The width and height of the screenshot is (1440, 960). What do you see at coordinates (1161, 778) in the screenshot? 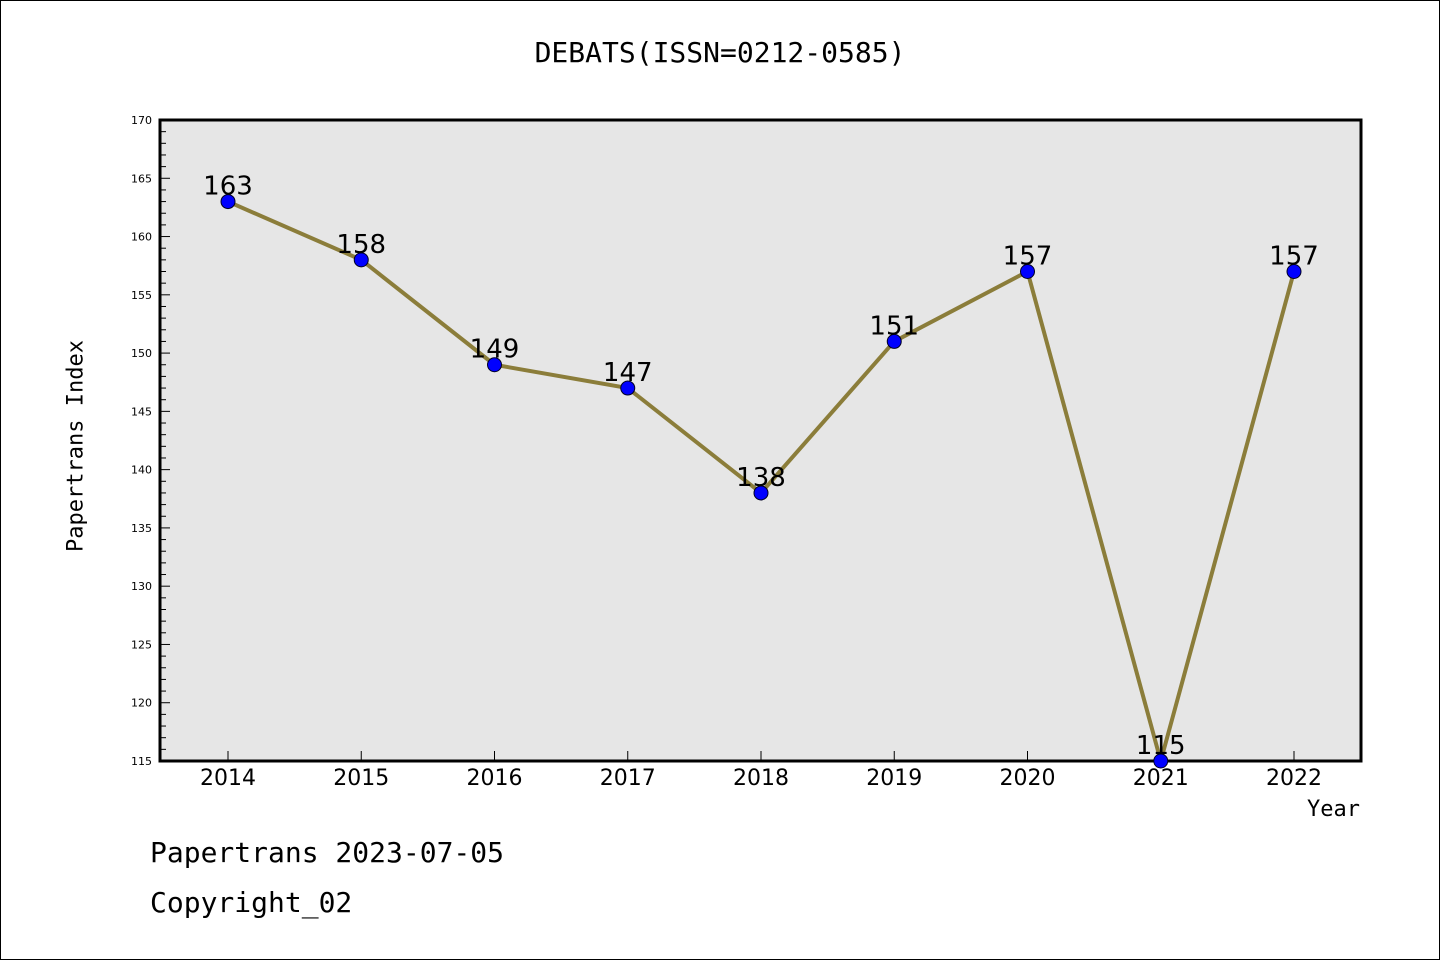
I see `x-tick-label: 2021` at bounding box center [1161, 778].